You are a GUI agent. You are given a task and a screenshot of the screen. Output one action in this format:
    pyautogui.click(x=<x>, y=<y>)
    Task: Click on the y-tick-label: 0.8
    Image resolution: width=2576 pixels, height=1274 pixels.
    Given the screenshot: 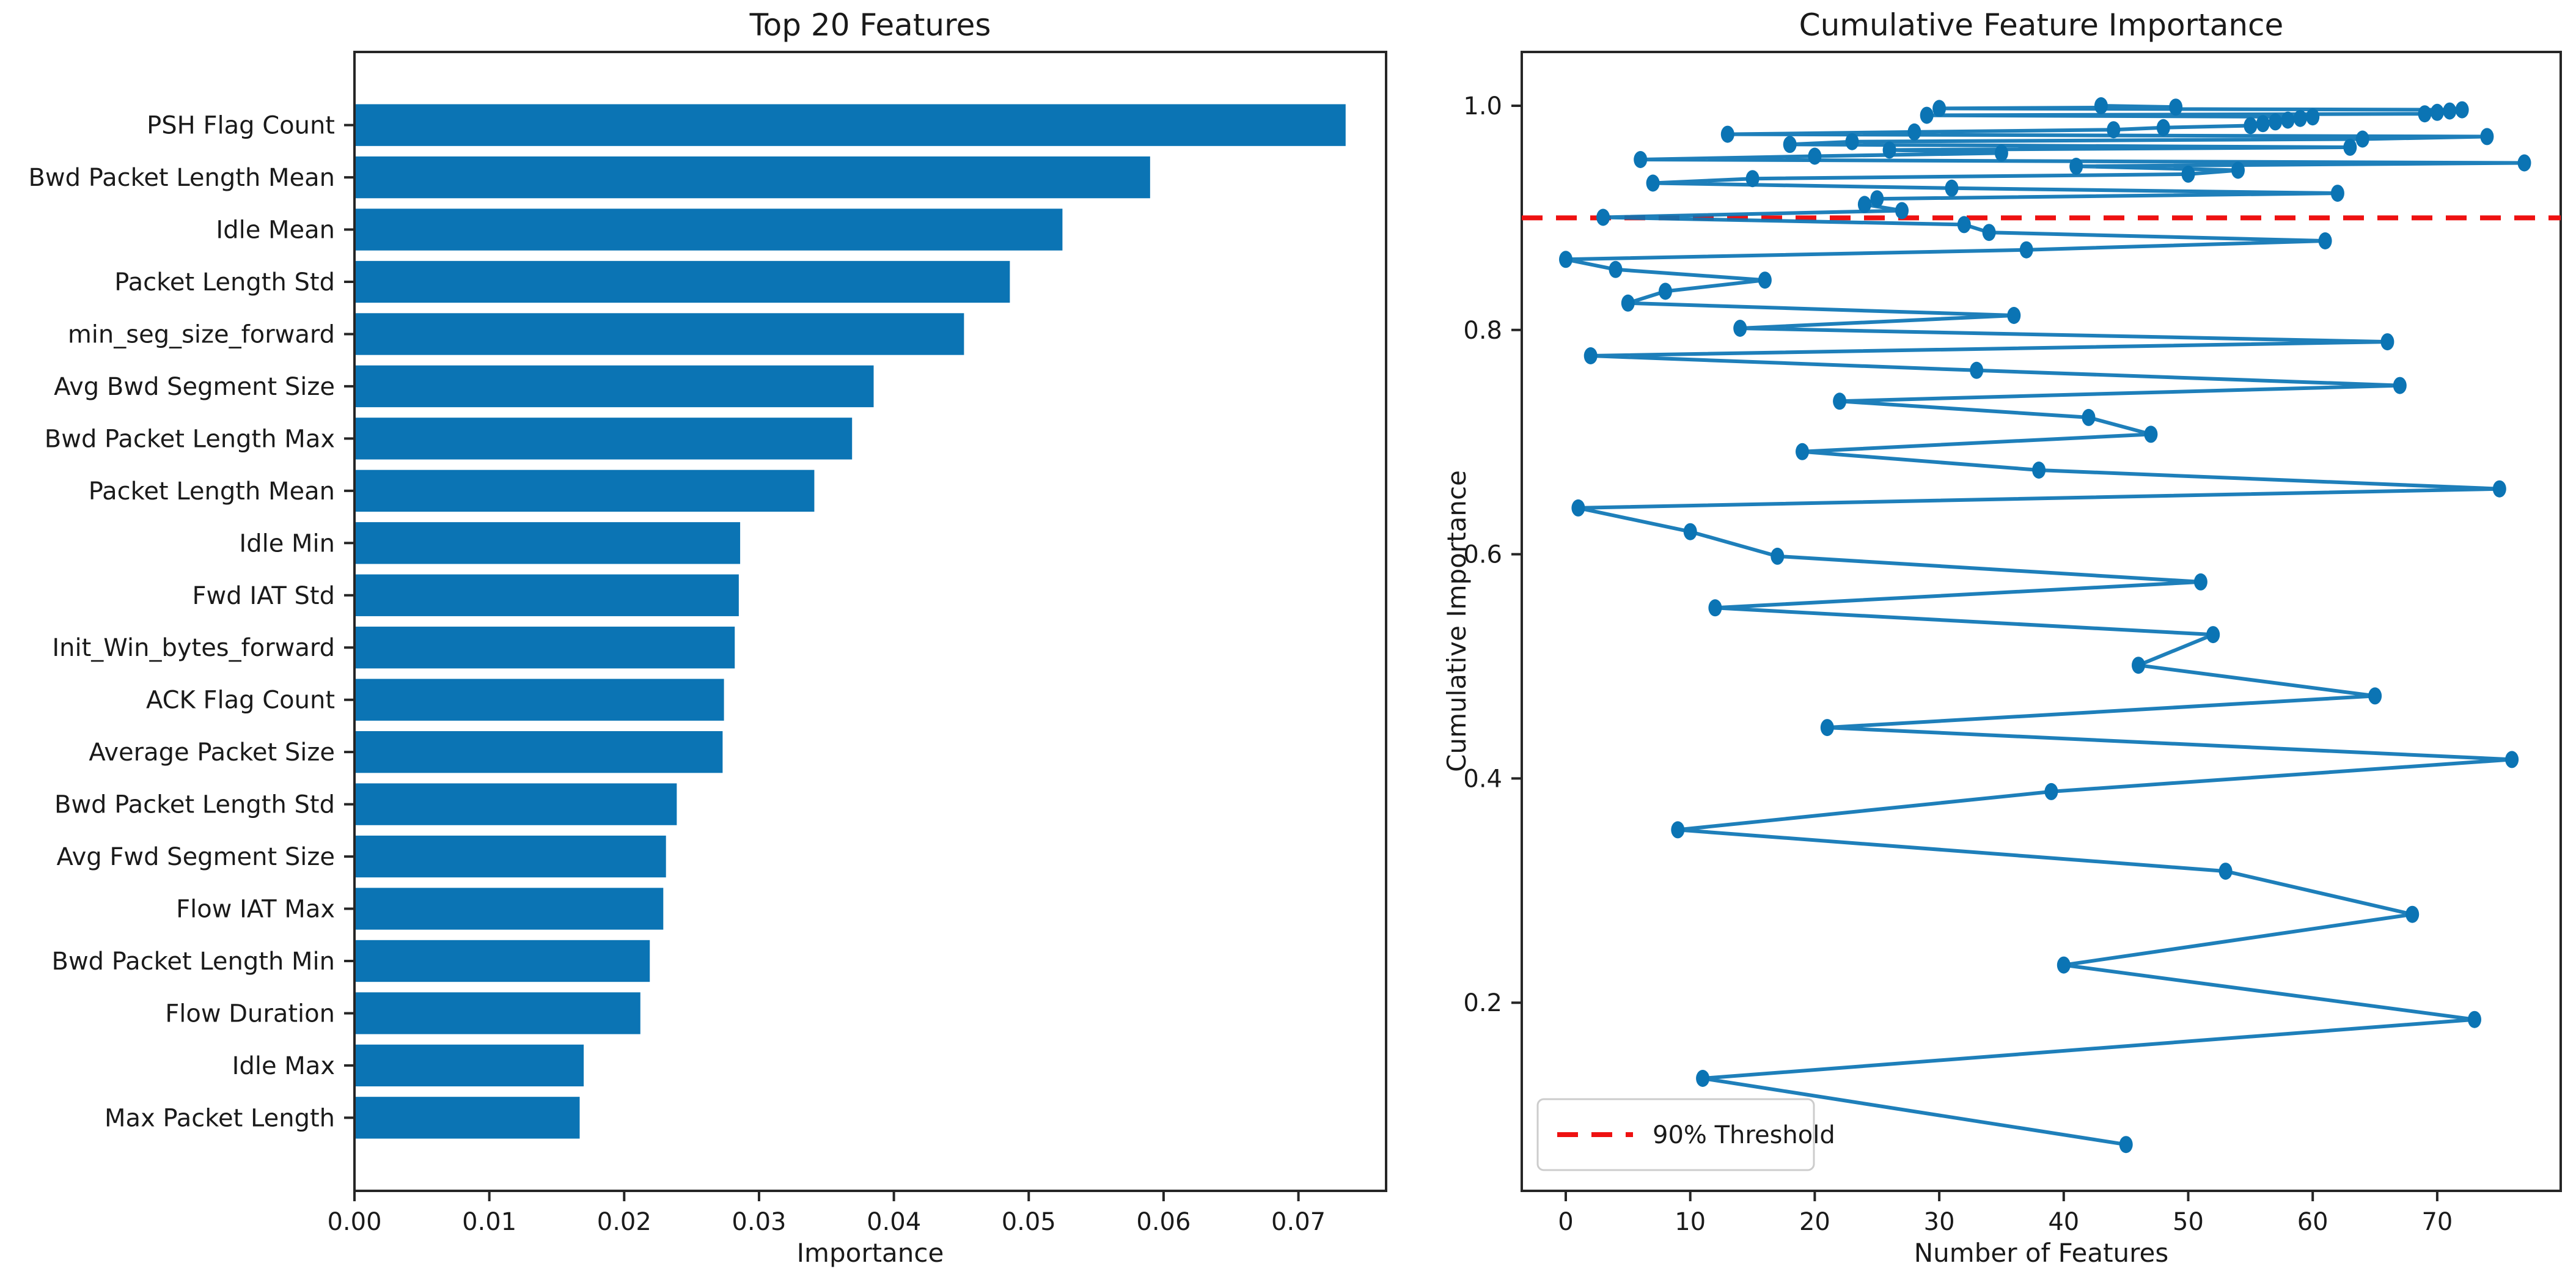 What is the action you would take?
    pyautogui.click(x=1482, y=331)
    